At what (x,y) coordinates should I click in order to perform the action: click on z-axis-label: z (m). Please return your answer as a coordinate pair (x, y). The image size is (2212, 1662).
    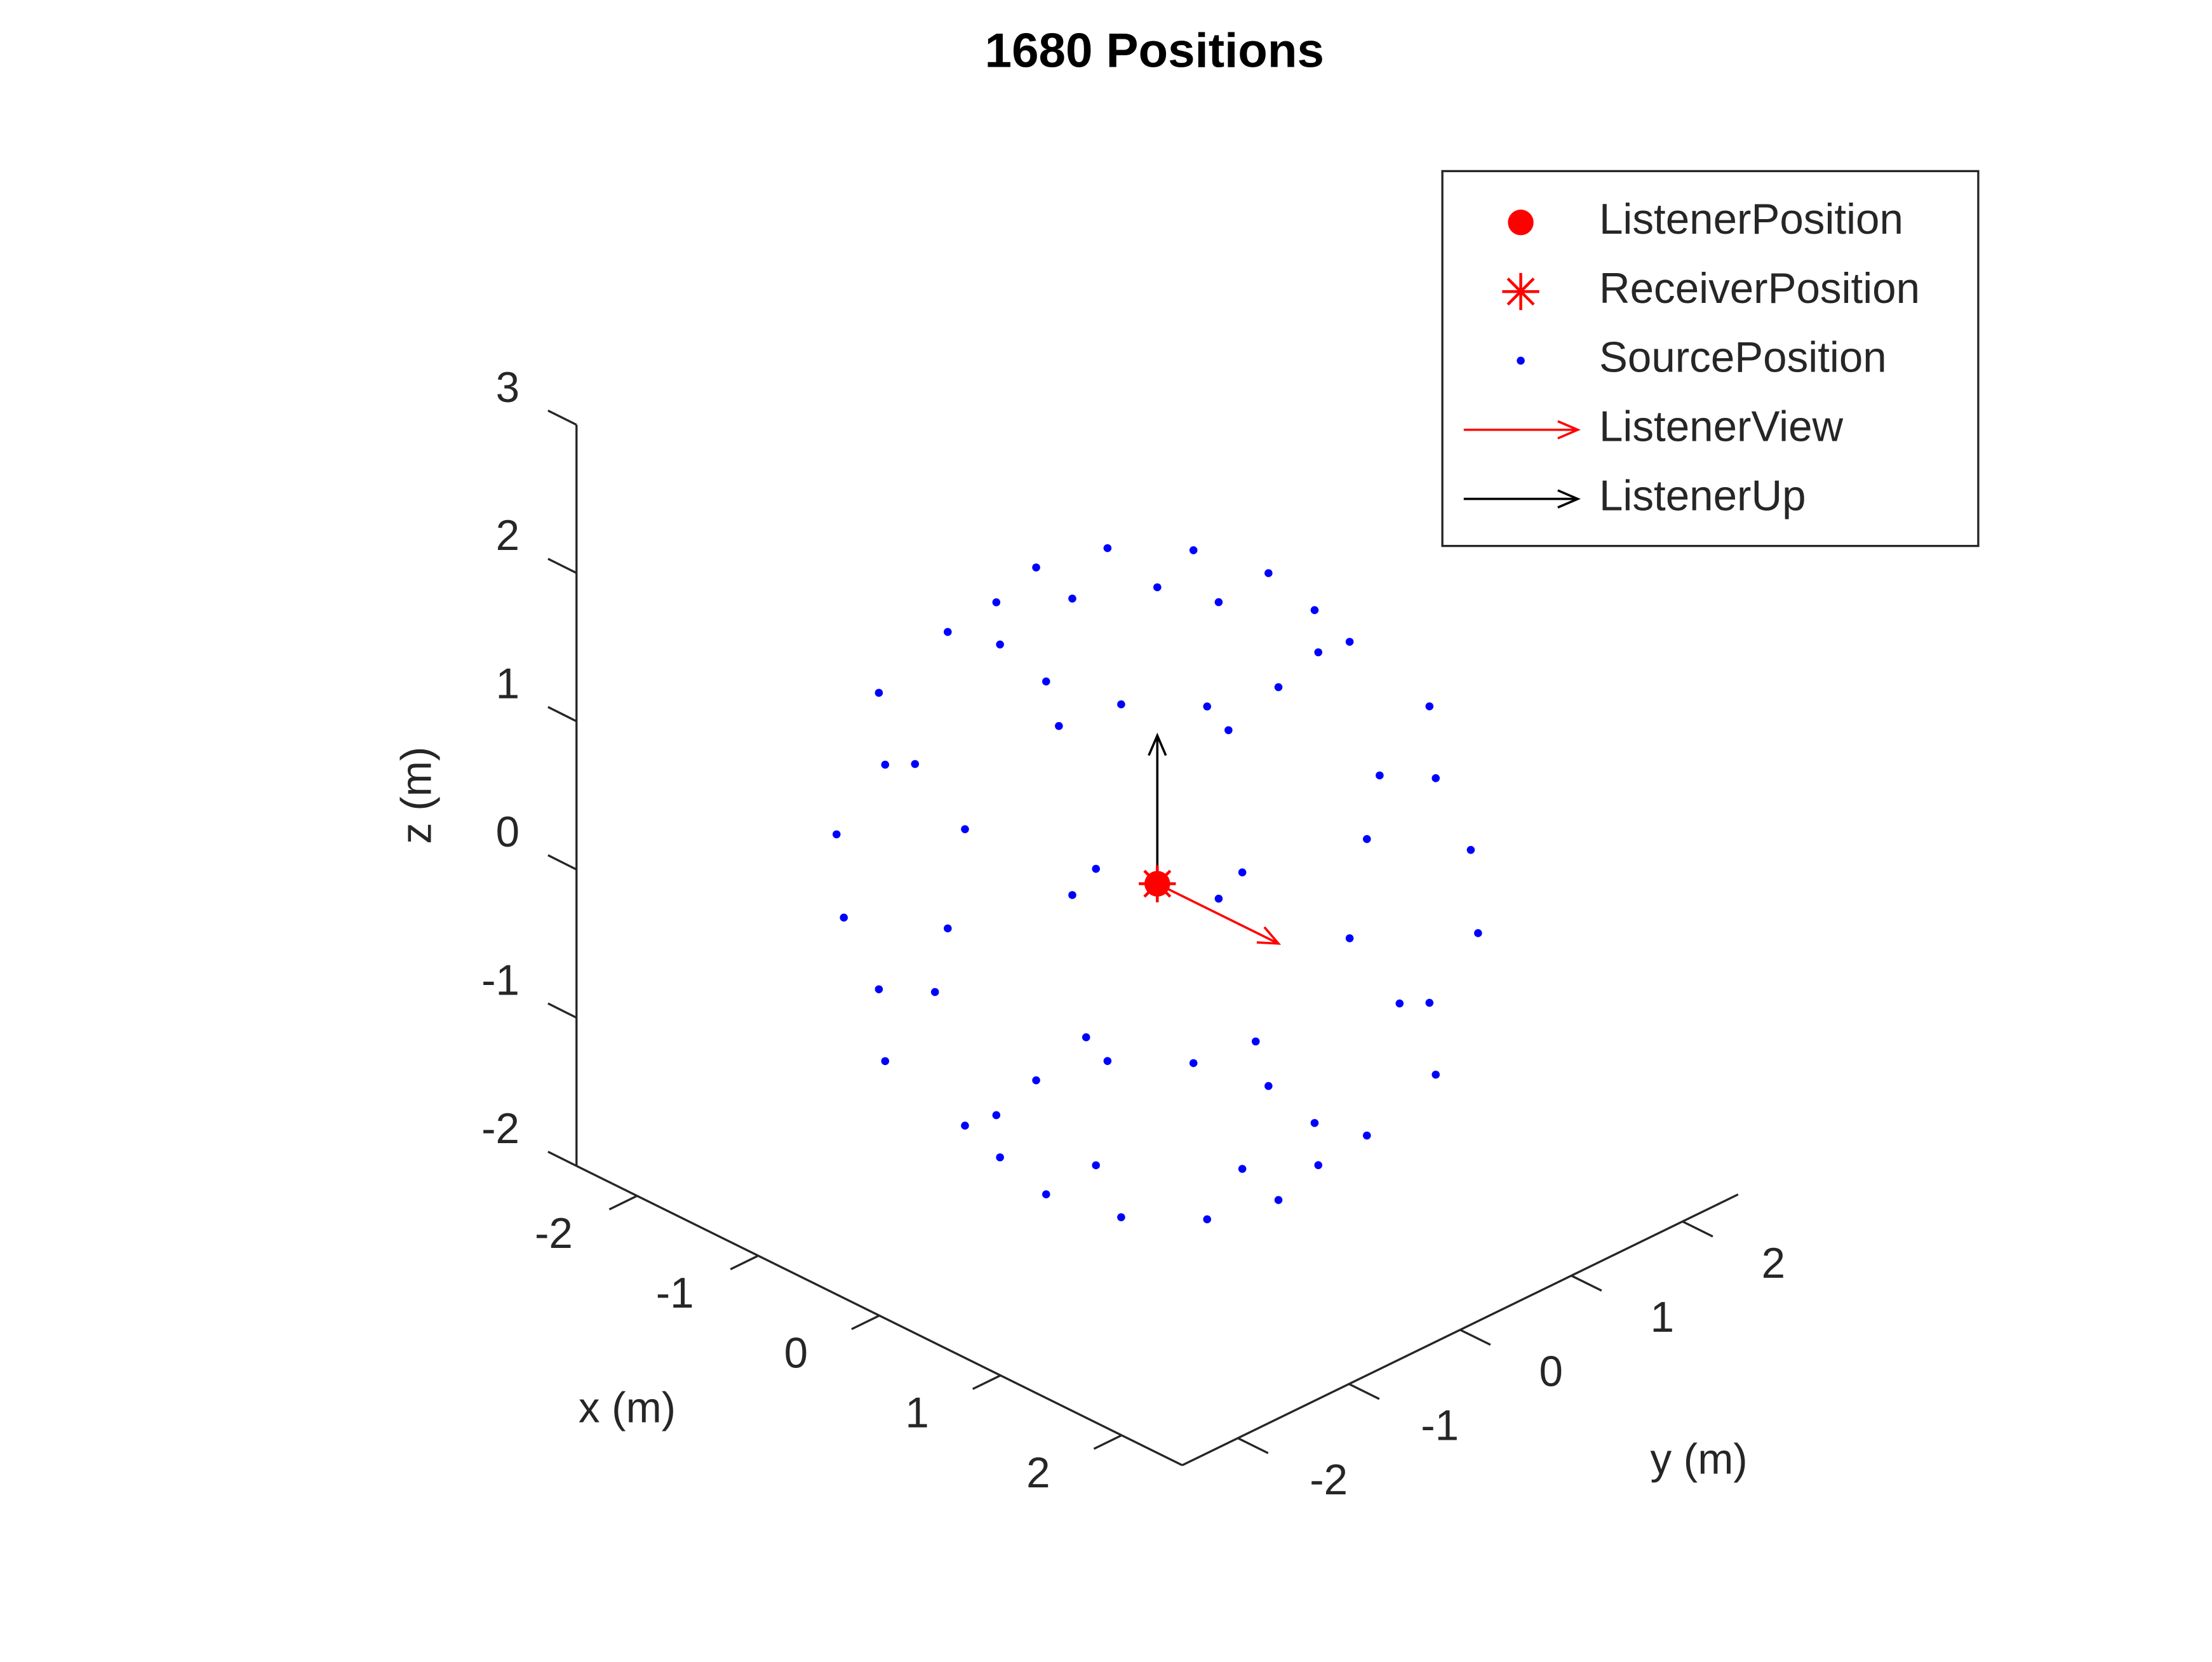
    Looking at the image, I should click on (417, 796).